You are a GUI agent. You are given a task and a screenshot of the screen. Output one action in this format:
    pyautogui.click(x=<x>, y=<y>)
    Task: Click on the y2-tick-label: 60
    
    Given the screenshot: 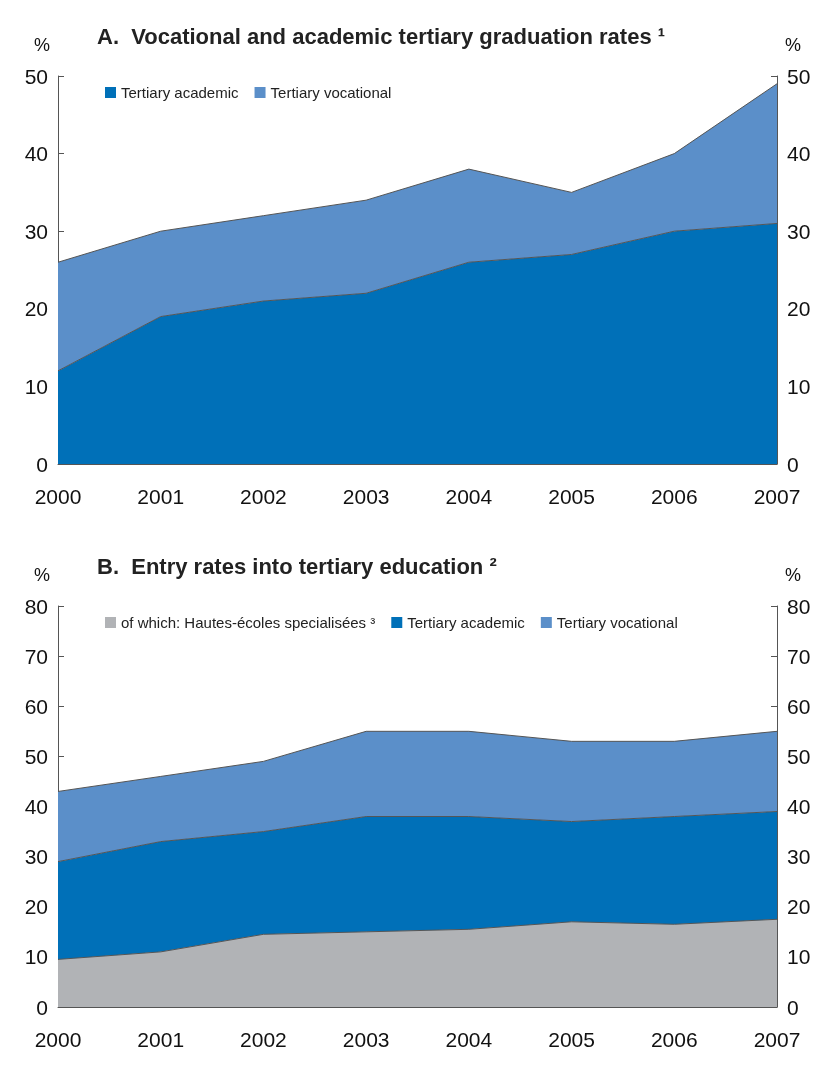 What is the action you would take?
    pyautogui.click(x=799, y=706)
    